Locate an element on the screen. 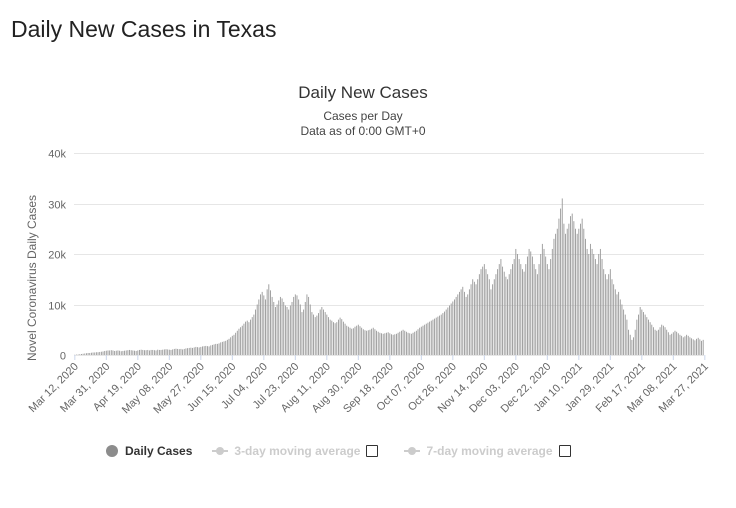 The height and width of the screenshot is (508, 736). legend-item-daily-cases: Daily Cases is located at coordinates (149, 451).